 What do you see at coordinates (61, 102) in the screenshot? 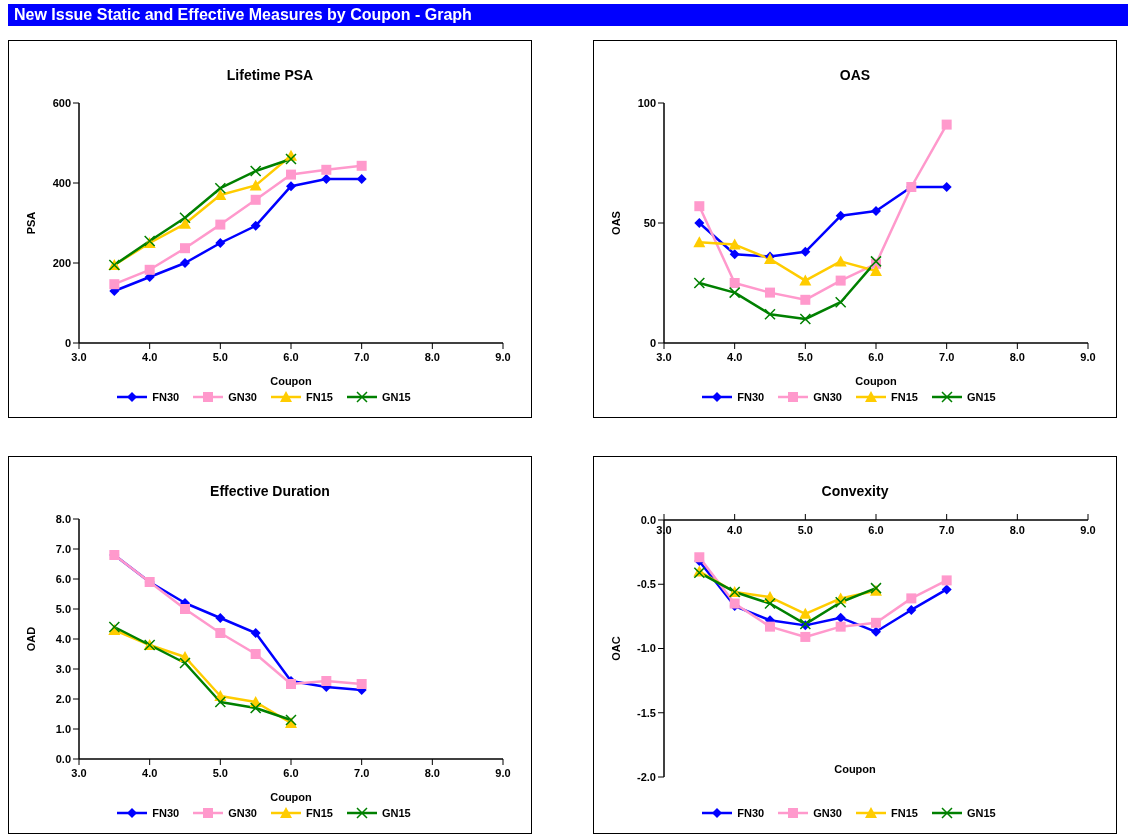
I see `y-tick-label: 600` at bounding box center [61, 102].